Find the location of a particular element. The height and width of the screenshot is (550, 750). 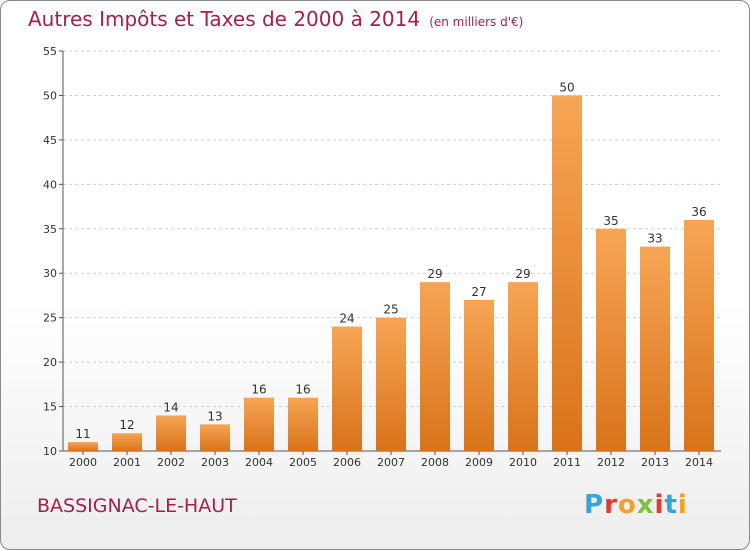

logo-letter: x is located at coordinates (645, 505).